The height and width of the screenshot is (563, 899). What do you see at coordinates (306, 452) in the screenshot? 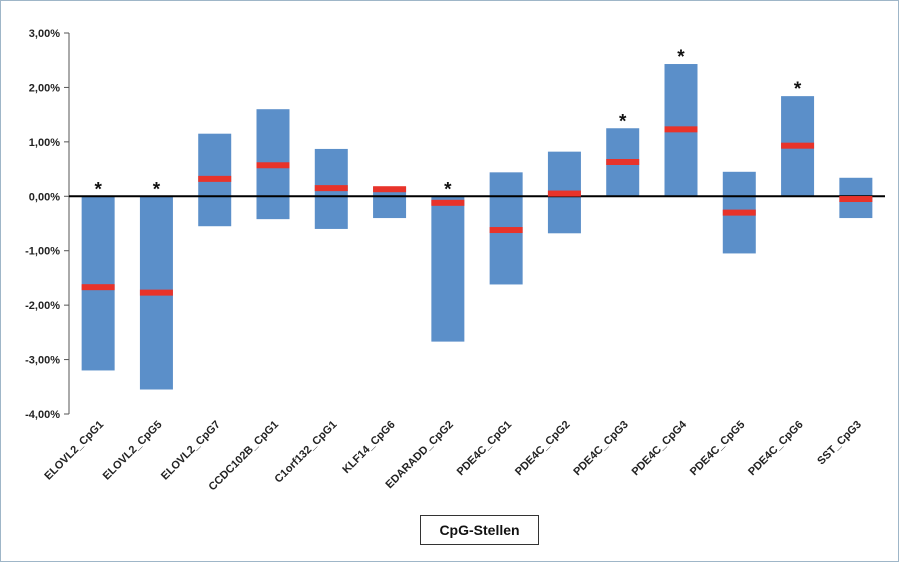
I see `x-category-label: C1orf132_CpG1` at bounding box center [306, 452].